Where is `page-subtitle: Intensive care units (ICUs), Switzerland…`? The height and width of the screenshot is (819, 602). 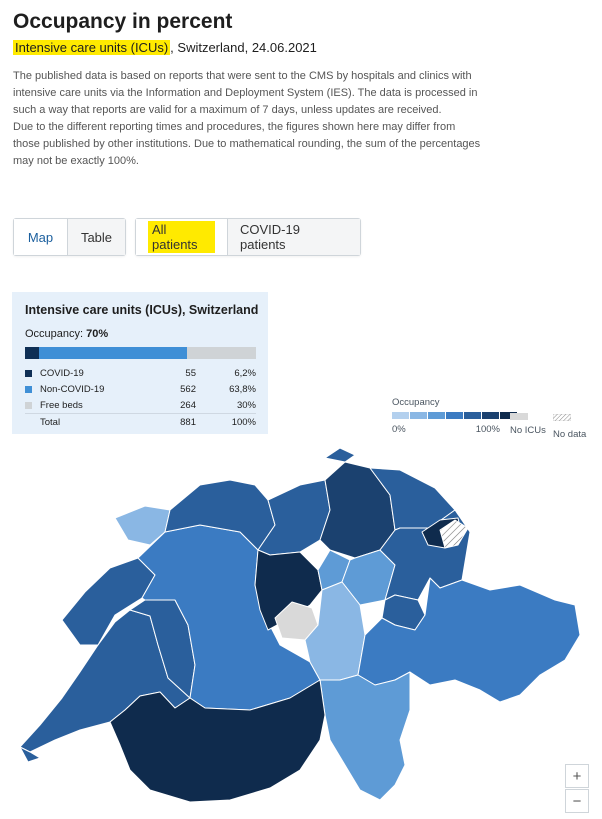
page-subtitle: Intensive care units (ICUs), Switzerland… is located at coordinates (165, 47).